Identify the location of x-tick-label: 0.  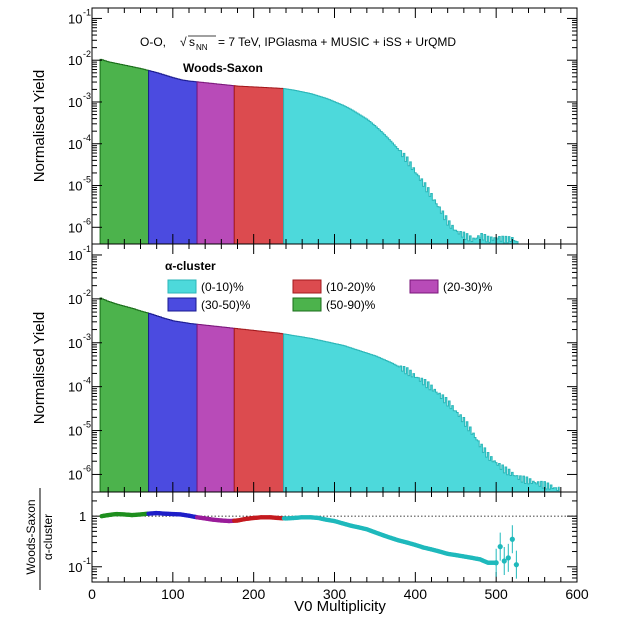
(92, 594).